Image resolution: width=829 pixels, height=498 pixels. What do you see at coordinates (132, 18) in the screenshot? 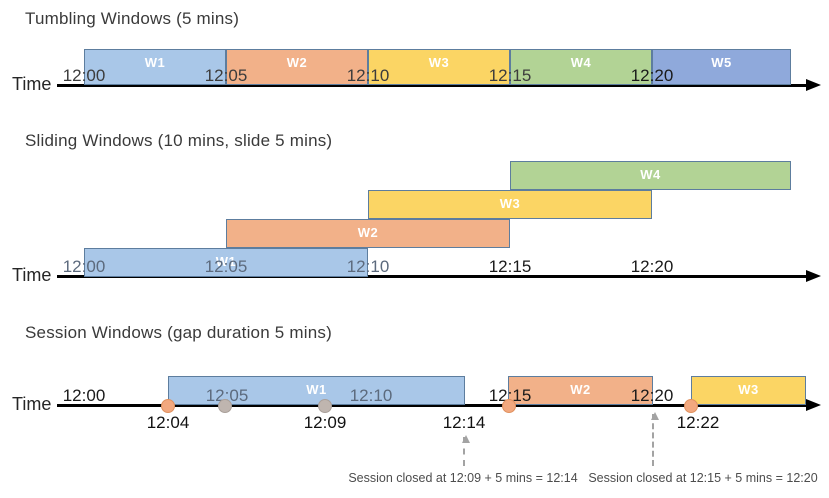
I see `section-title: Tumbling Windows (5 mins)` at bounding box center [132, 18].